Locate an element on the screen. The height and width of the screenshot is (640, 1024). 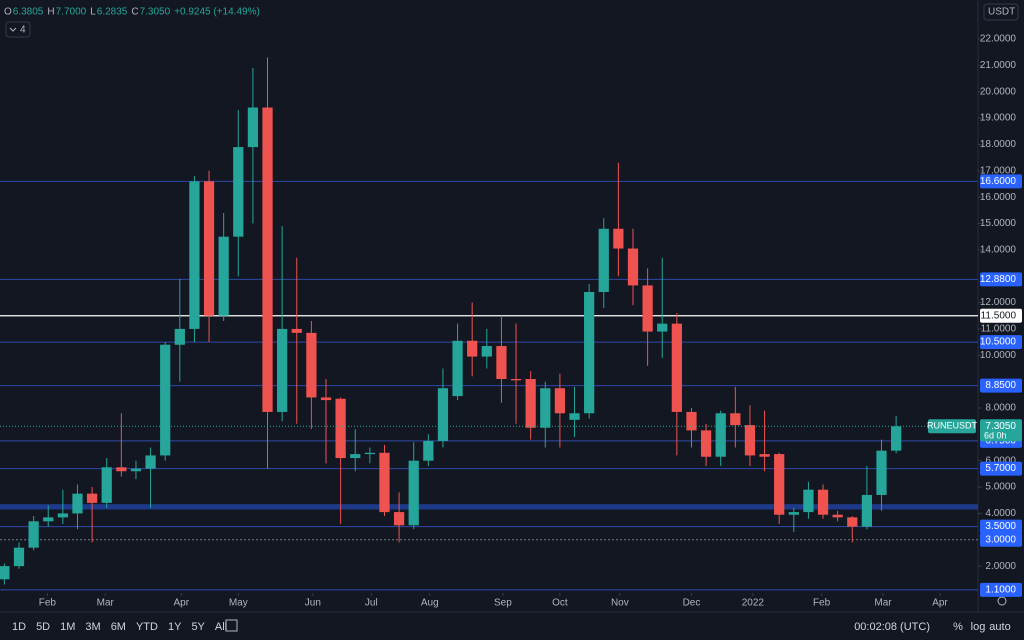
settings-icon is located at coordinates (1002, 601).